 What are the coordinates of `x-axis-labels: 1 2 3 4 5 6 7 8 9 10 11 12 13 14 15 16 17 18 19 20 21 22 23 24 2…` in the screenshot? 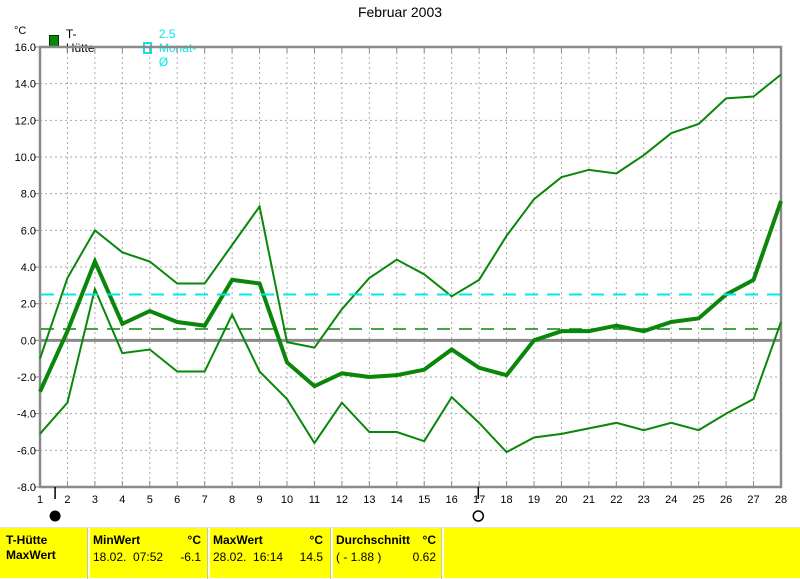 It's located at (412, 500).